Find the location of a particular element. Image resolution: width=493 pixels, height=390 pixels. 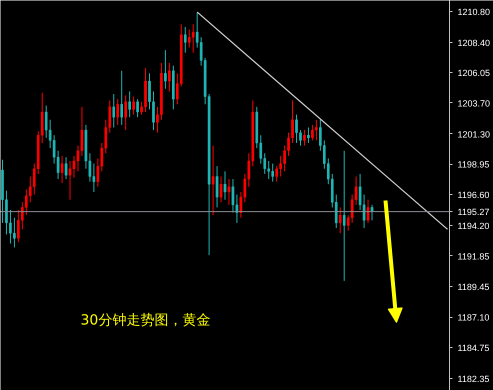

y-tick-label: 1198.95 is located at coordinates (474, 165).